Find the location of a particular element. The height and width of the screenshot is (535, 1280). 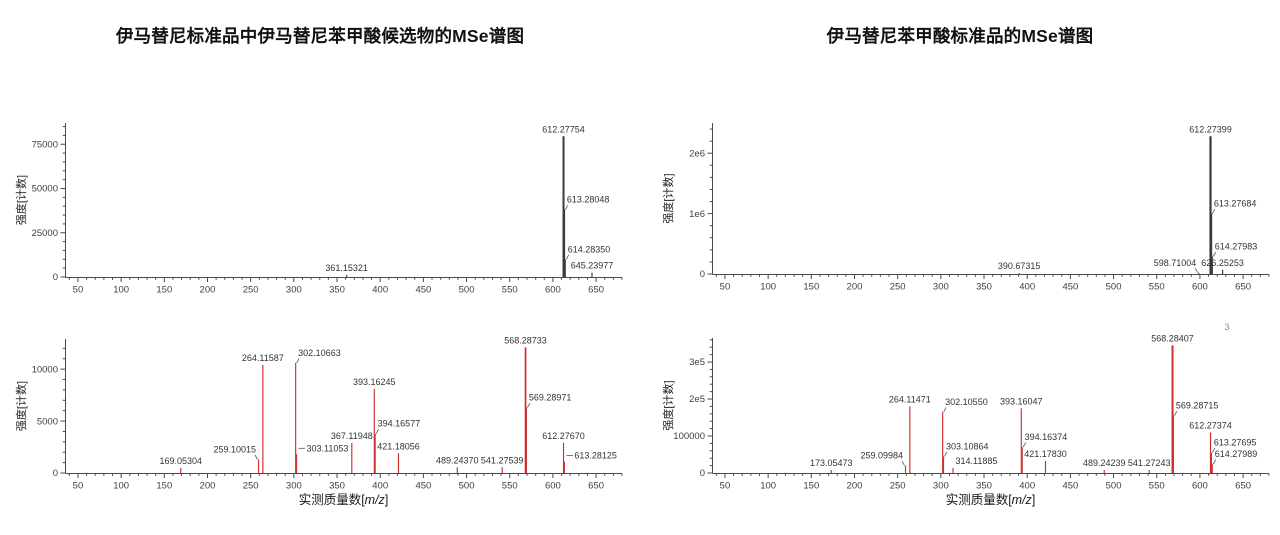

peak-label: 489.24239 is located at coordinates (1104, 463).